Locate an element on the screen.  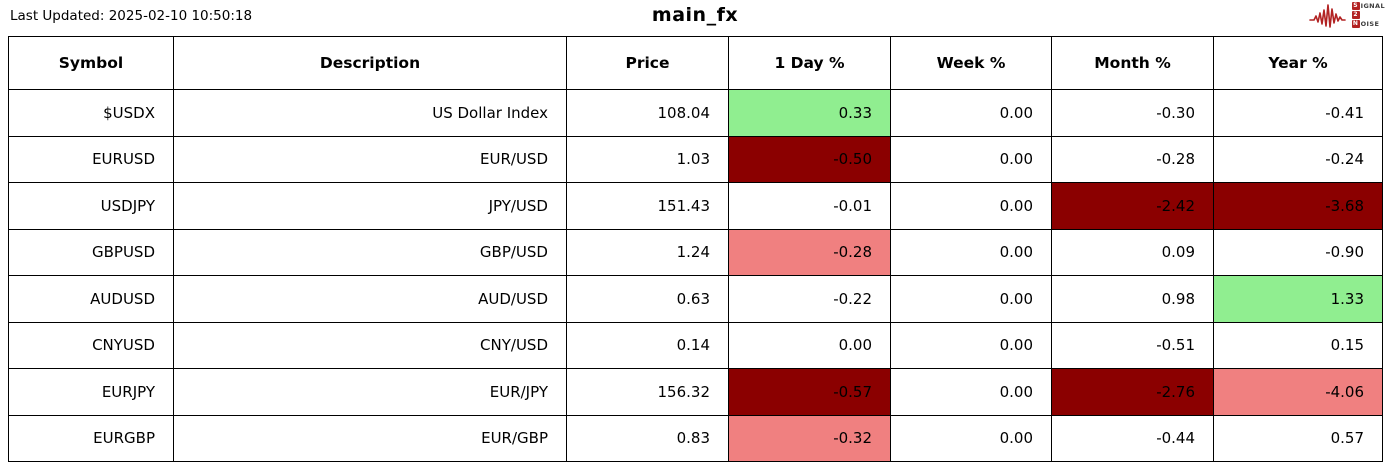
cell-month: -0.28 is located at coordinates (1132, 159).